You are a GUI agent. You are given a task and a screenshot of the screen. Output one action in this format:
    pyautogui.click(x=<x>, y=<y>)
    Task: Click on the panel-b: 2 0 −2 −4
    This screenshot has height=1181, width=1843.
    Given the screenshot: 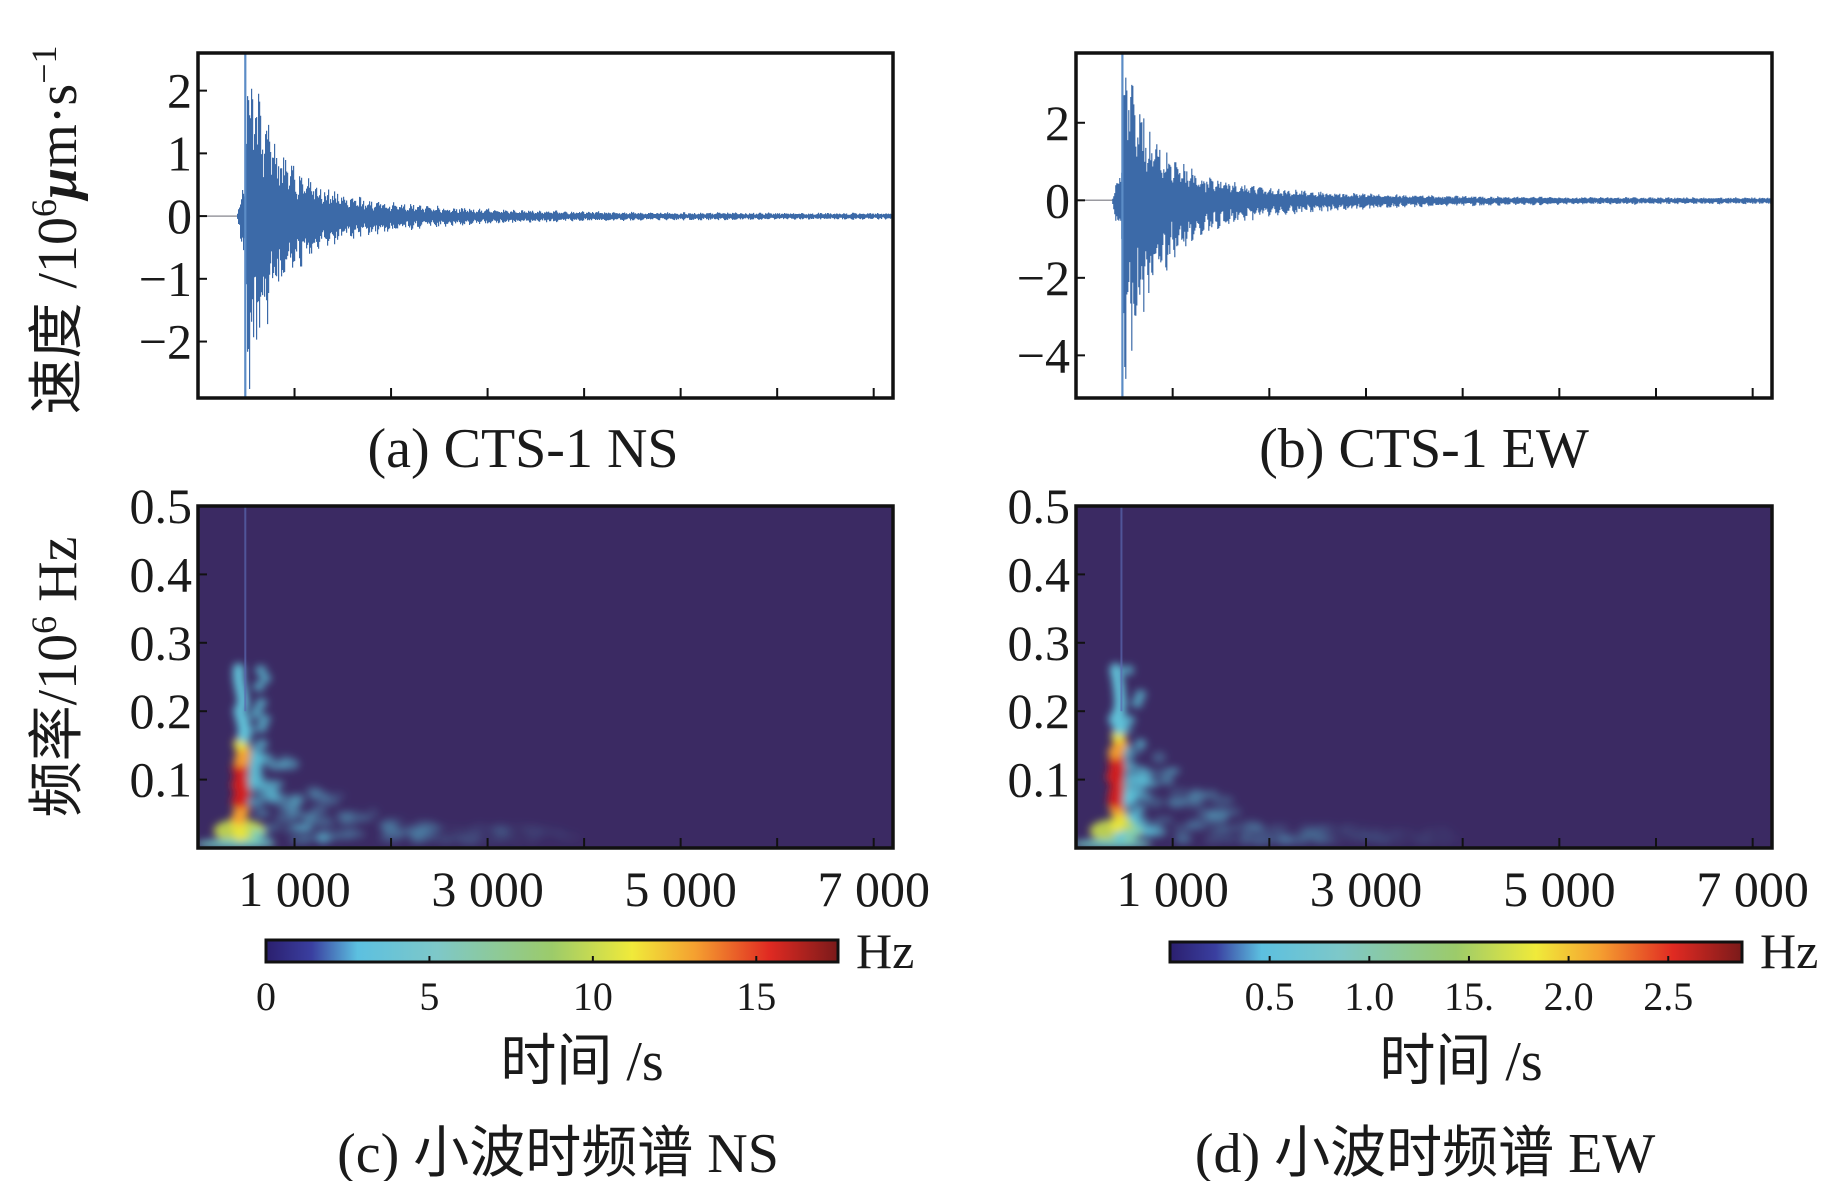 What is the action you would take?
    pyautogui.click(x=1395, y=225)
    